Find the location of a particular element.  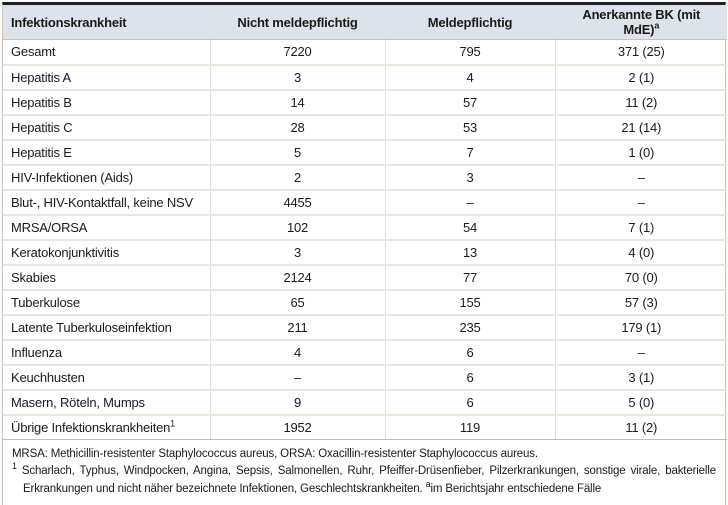

disease-name-cell: Keratokonjunktivitis is located at coordinates (106, 252).